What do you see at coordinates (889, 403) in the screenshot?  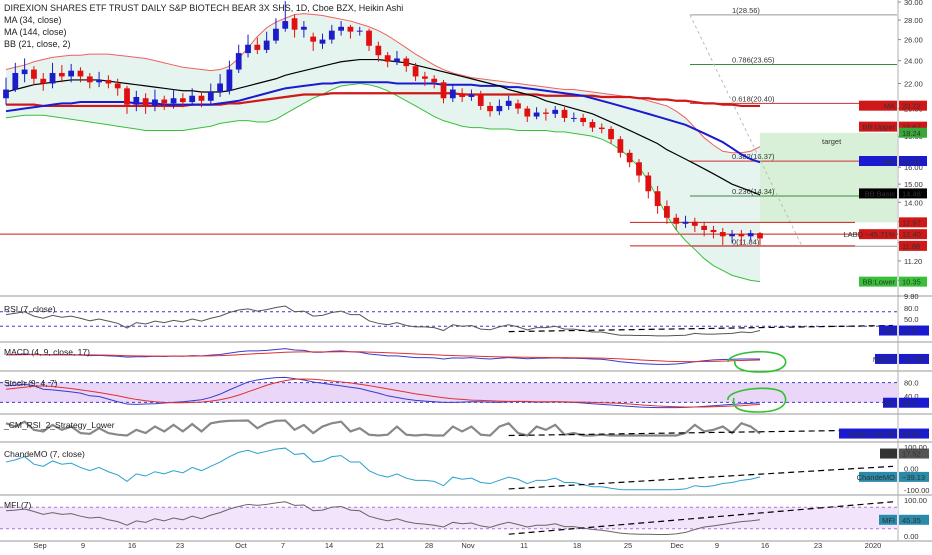 I see `indicator-tag-label: %K` at bounding box center [889, 403].